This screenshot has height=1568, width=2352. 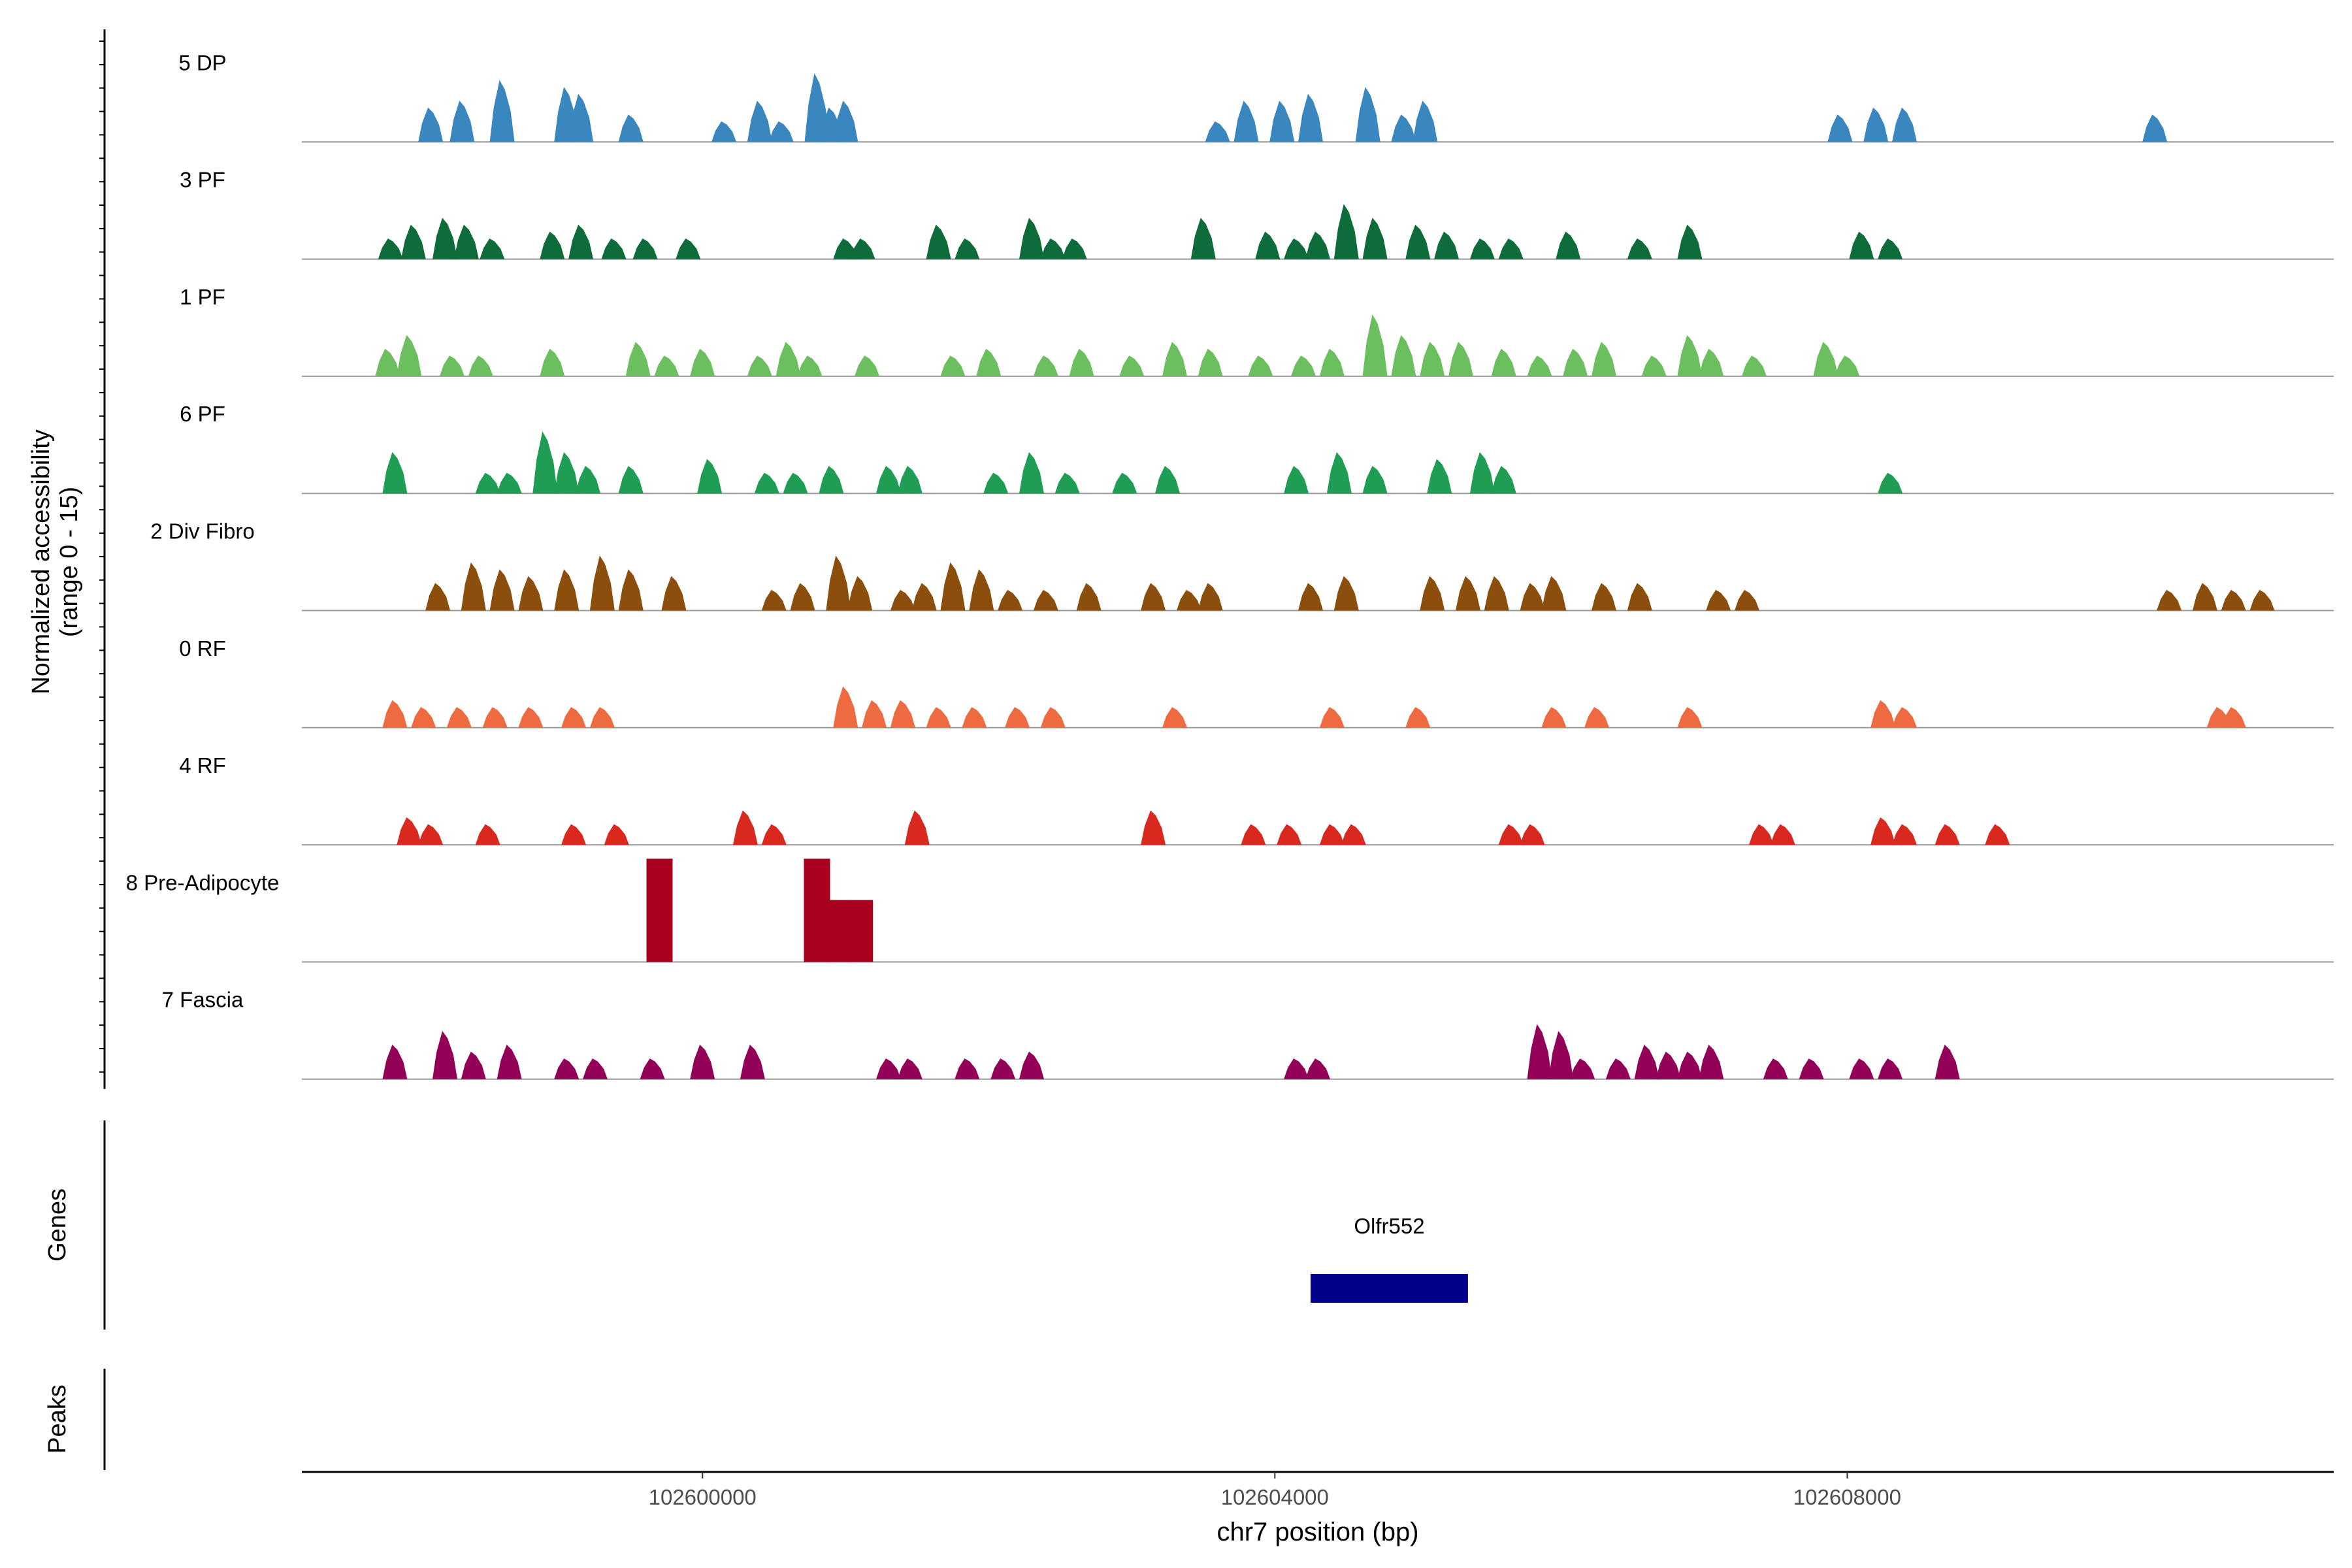 I want to click on track-label: 6 PF, so click(x=202, y=414).